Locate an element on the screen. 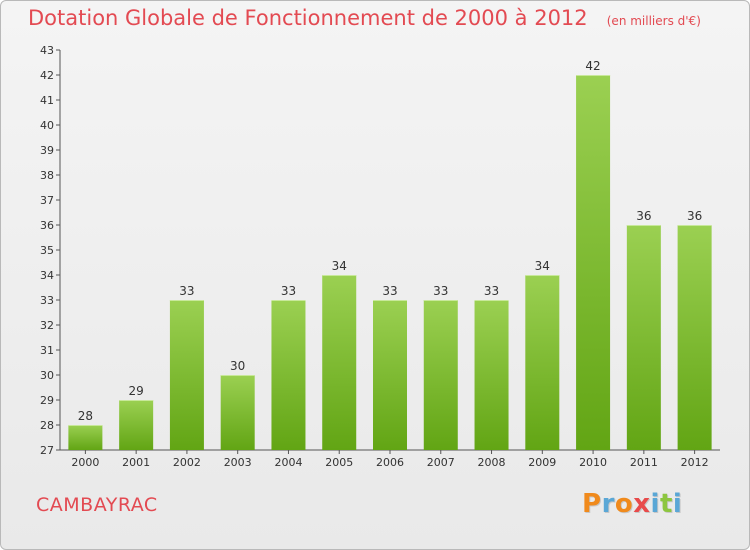 This screenshot has width=750, height=550. proxiti-logo: Proxiti is located at coordinates (632, 504).